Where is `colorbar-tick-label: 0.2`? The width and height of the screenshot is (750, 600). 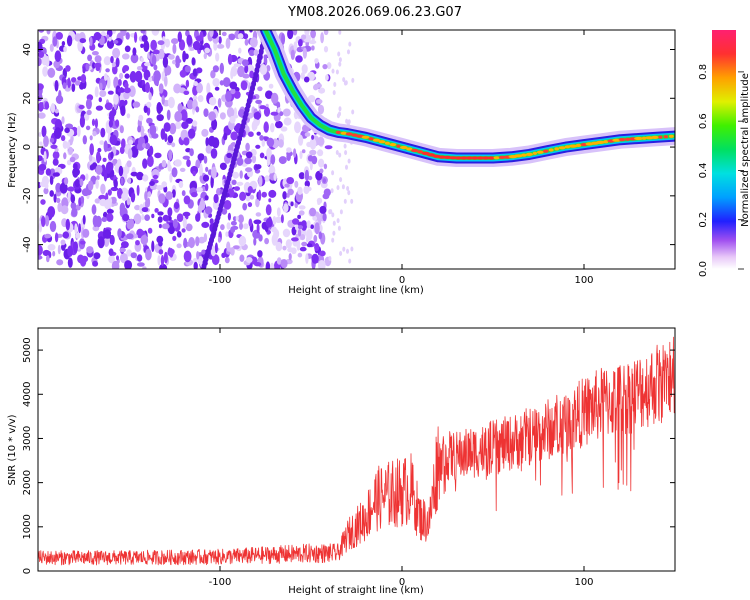 colorbar-tick-label: 0.2 is located at coordinates (703, 220).